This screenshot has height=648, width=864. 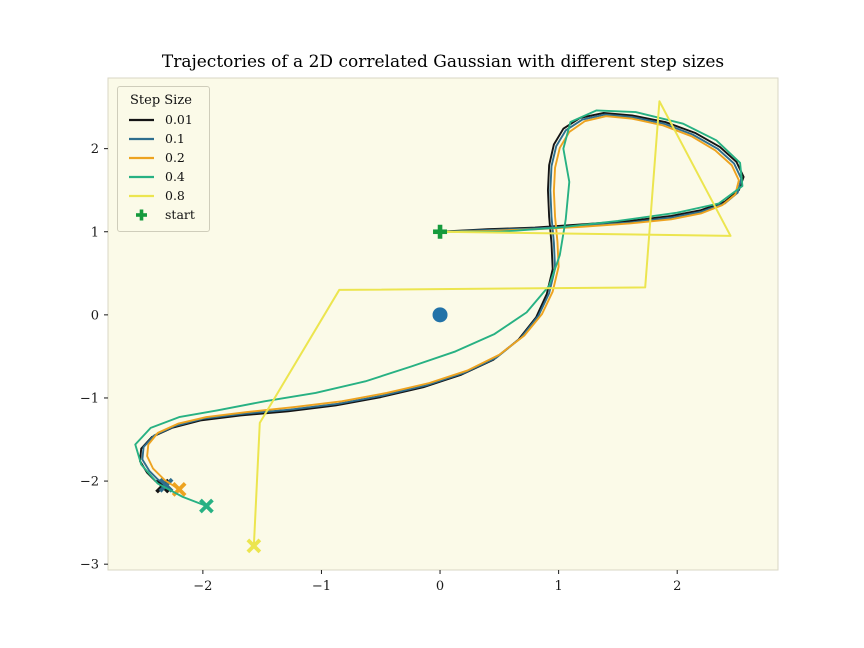 What do you see at coordinates (89, 398) in the screenshot?
I see `y-tick-label: −1` at bounding box center [89, 398].